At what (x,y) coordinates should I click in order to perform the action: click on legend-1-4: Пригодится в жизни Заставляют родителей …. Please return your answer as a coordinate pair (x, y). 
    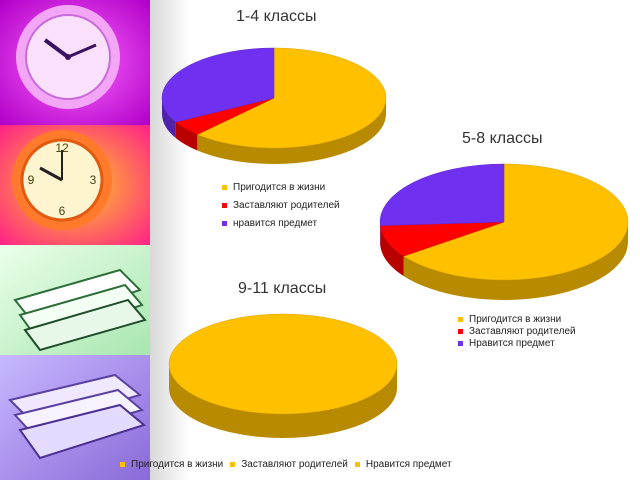
    Looking at the image, I should click on (281, 205).